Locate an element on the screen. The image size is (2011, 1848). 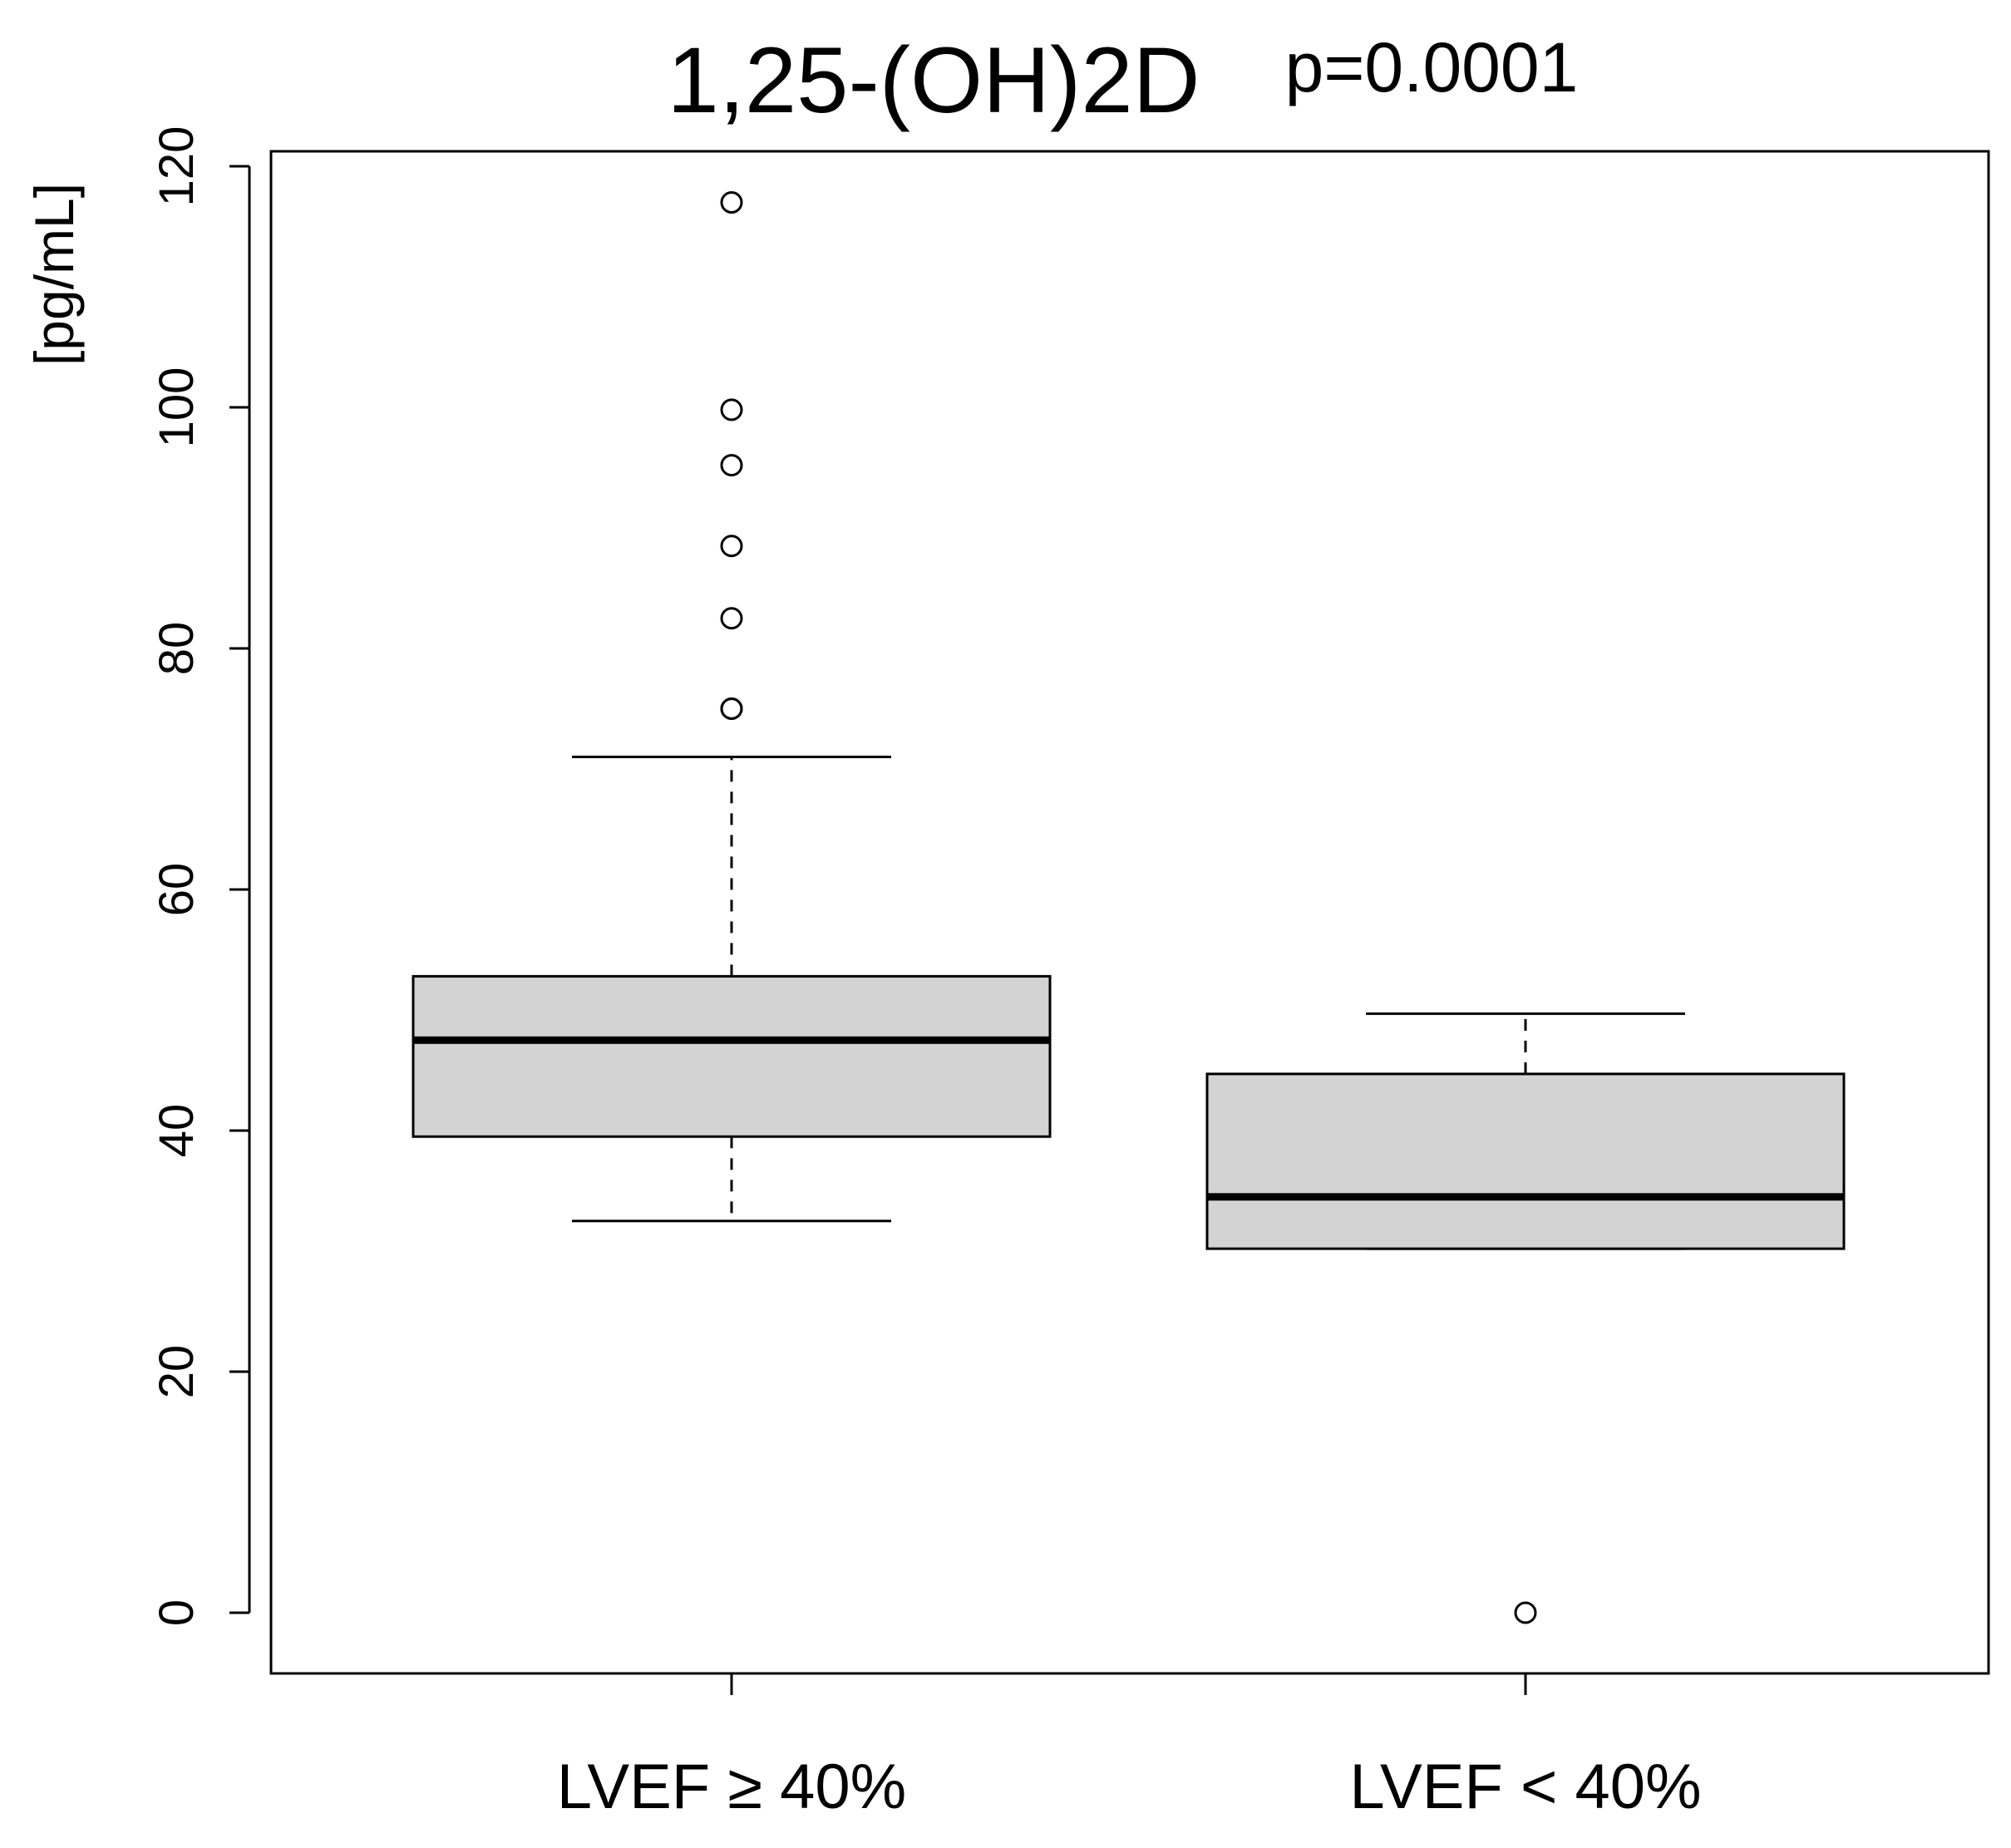
group-2-box is located at coordinates (1525, 1161).